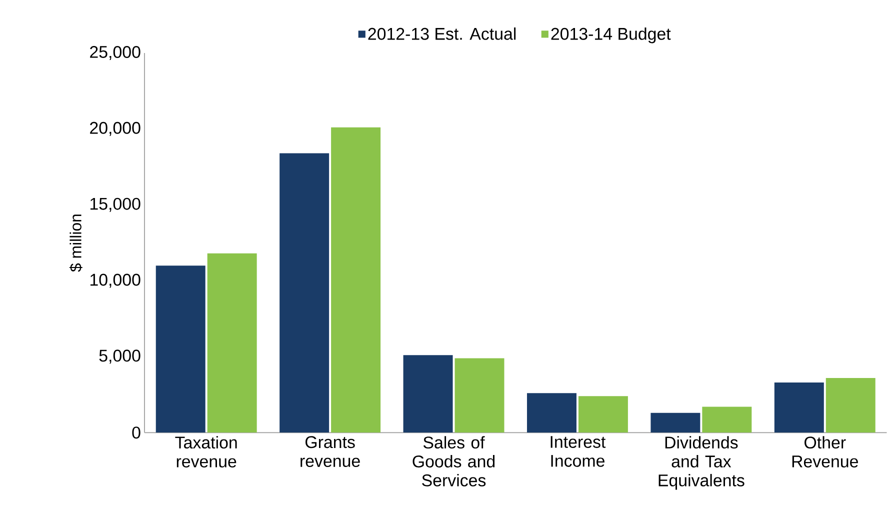 The height and width of the screenshot is (516, 891). What do you see at coordinates (136, 432) in the screenshot?
I see `y-tick-label: 0` at bounding box center [136, 432].